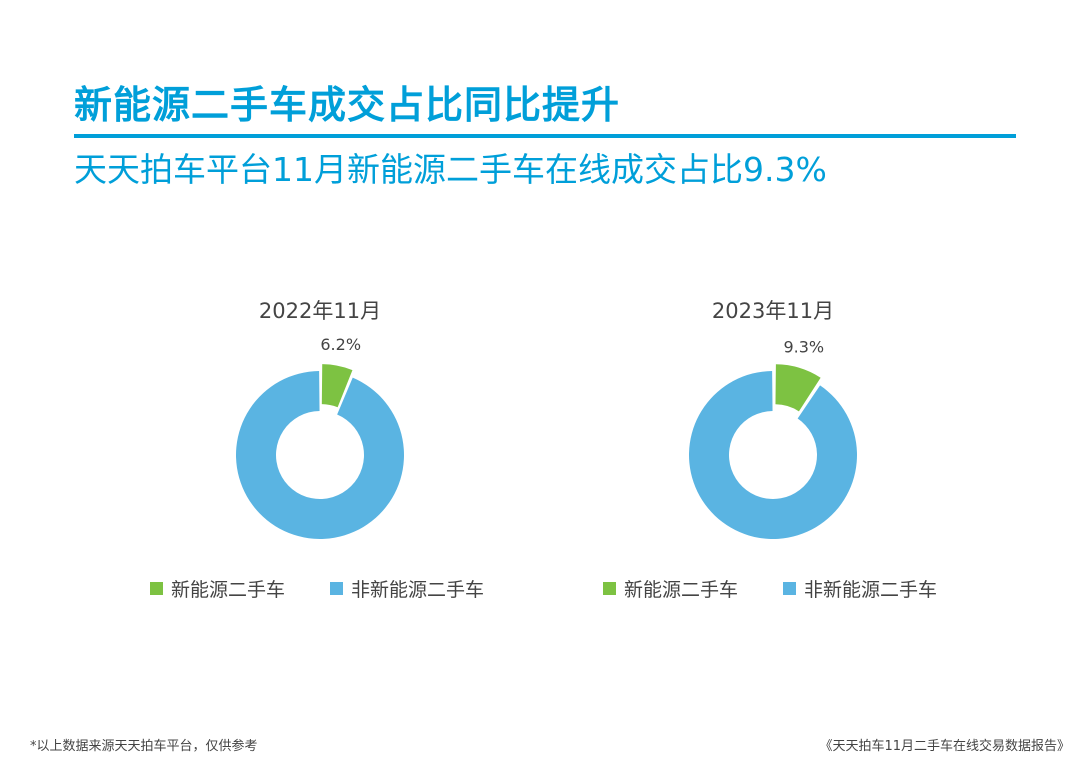  Describe the element at coordinates (347, 105) in the screenshot. I see `page-title: 新能源二手车成交占比同比提升` at that location.